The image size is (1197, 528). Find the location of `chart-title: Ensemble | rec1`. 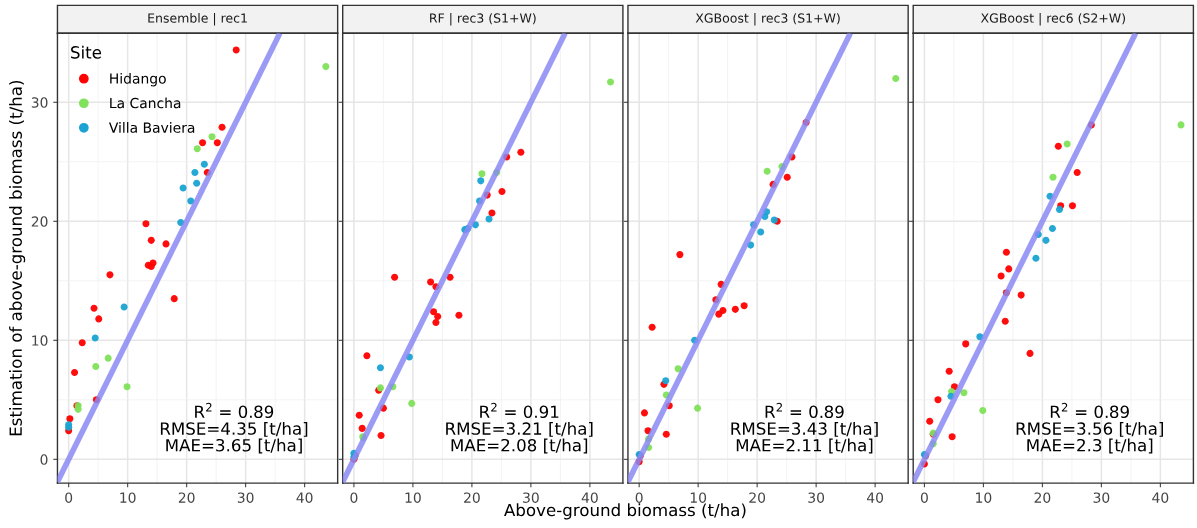

chart-title: Ensemble | rec1 is located at coordinates (197, 19).